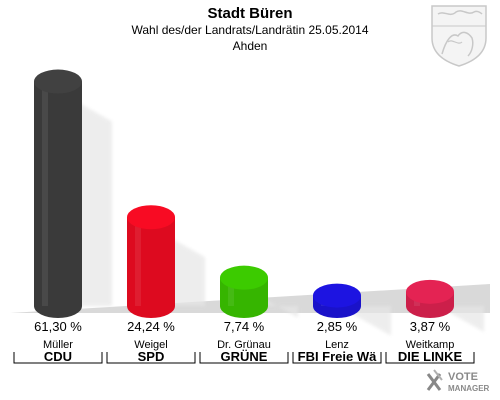 The height and width of the screenshot is (400, 500). I want to click on chart-location: Ahden, so click(250, 46).